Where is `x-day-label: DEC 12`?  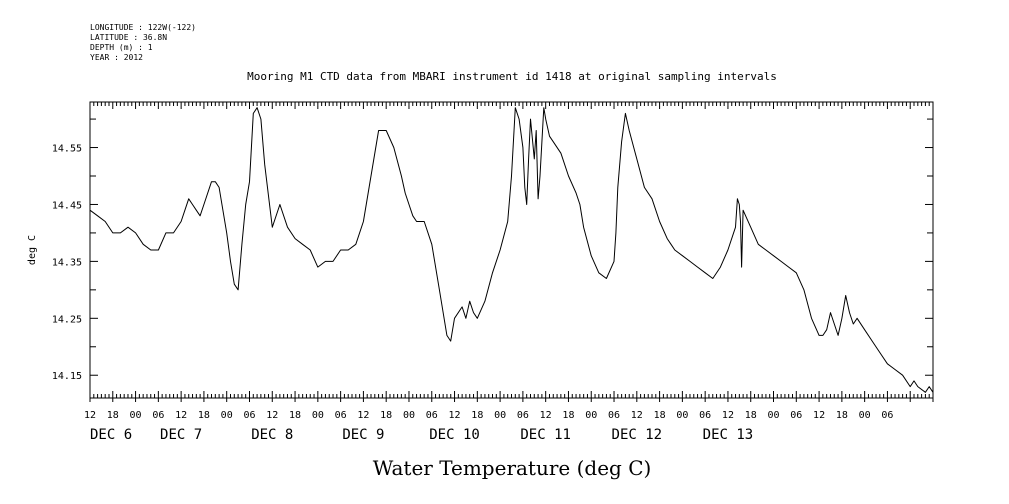 x-day-label: DEC 12 is located at coordinates (637, 435).